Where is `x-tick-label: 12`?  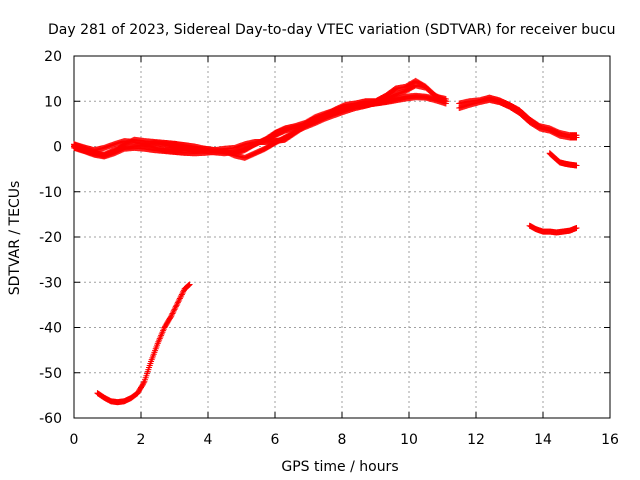
x-tick-label: 12 is located at coordinates (476, 440).